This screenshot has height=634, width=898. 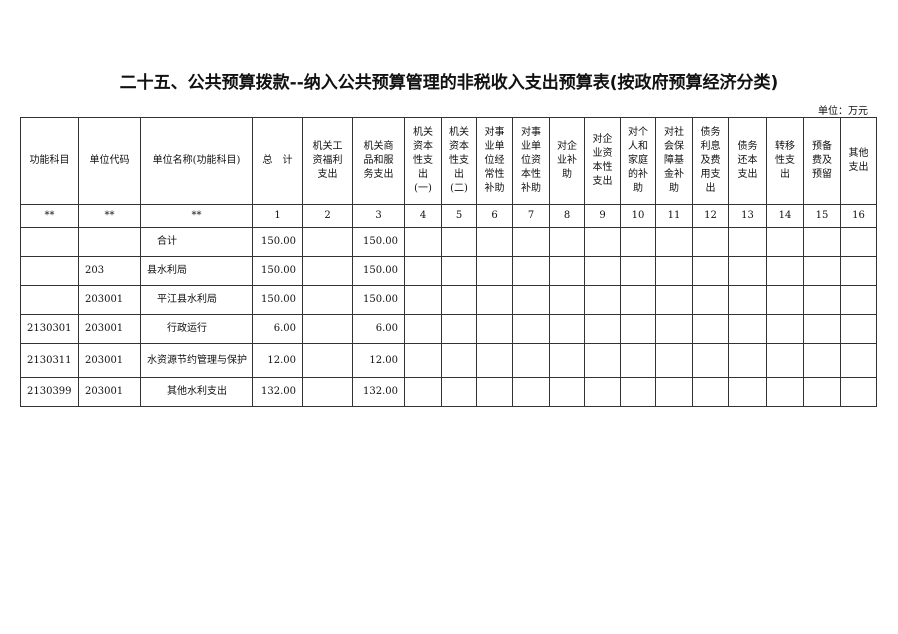 I want to click on column-number-cell: 16, so click(x=858, y=216).